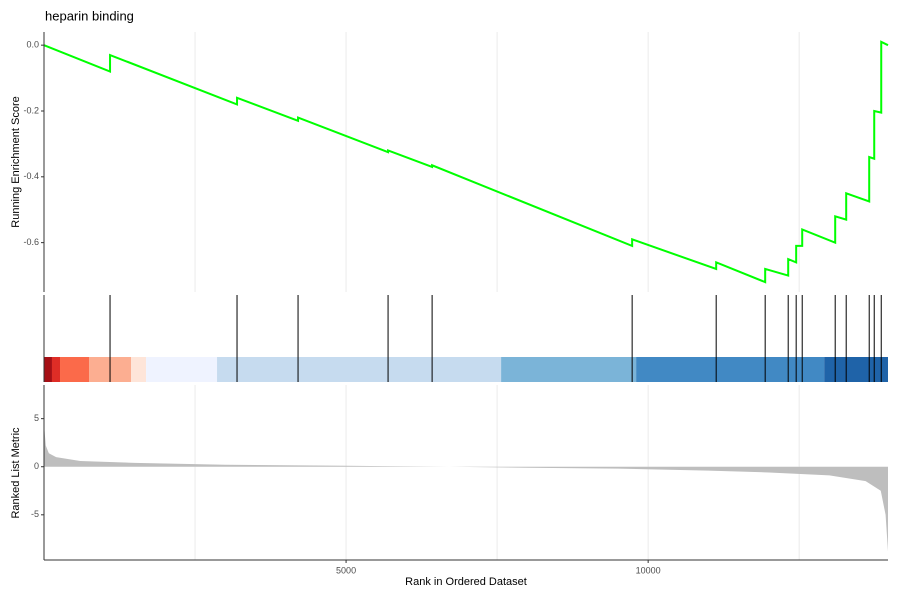  I want to click on x-tick-label: 10000, so click(648, 570).